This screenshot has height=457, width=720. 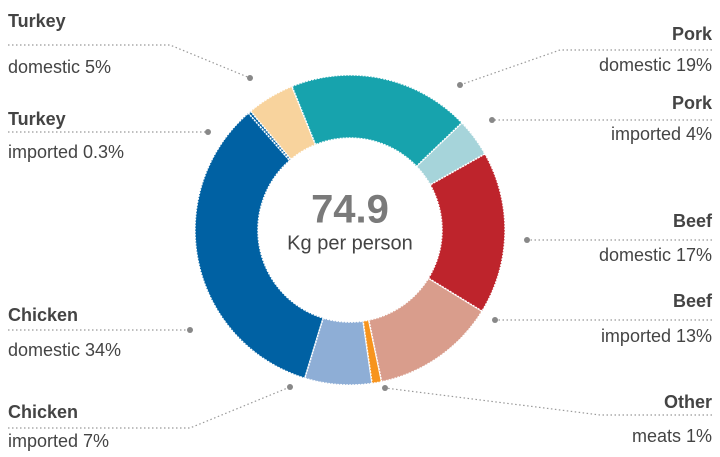 I want to click on center-label: Kg per person, so click(x=350, y=243).